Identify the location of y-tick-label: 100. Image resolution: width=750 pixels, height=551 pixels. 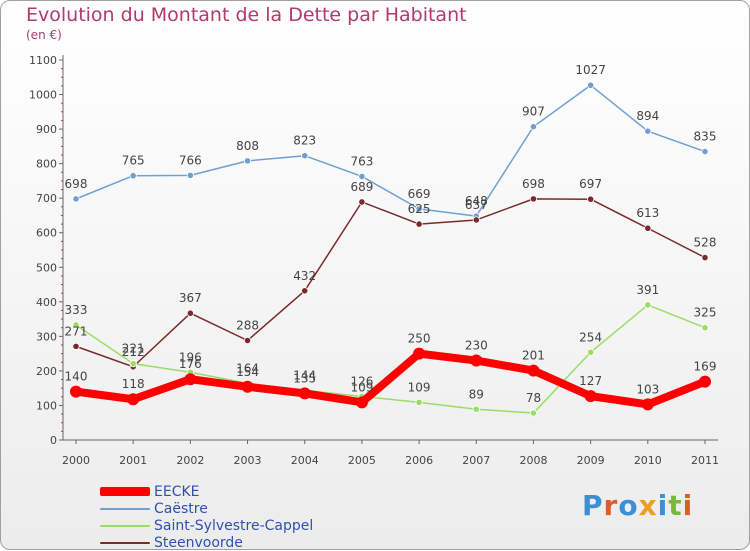
(46, 405).